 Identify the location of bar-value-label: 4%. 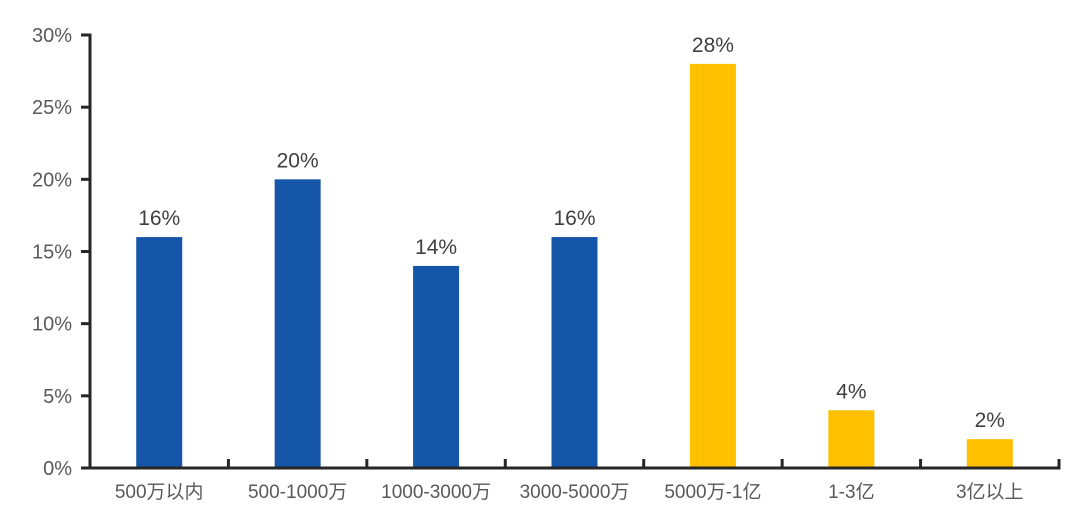
(851, 391).